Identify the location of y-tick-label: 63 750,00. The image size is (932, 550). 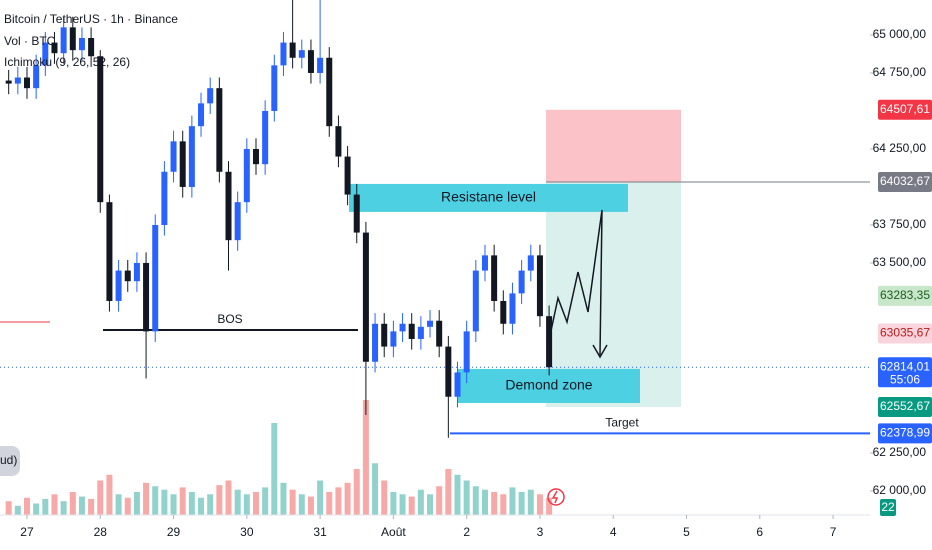
(900, 224).